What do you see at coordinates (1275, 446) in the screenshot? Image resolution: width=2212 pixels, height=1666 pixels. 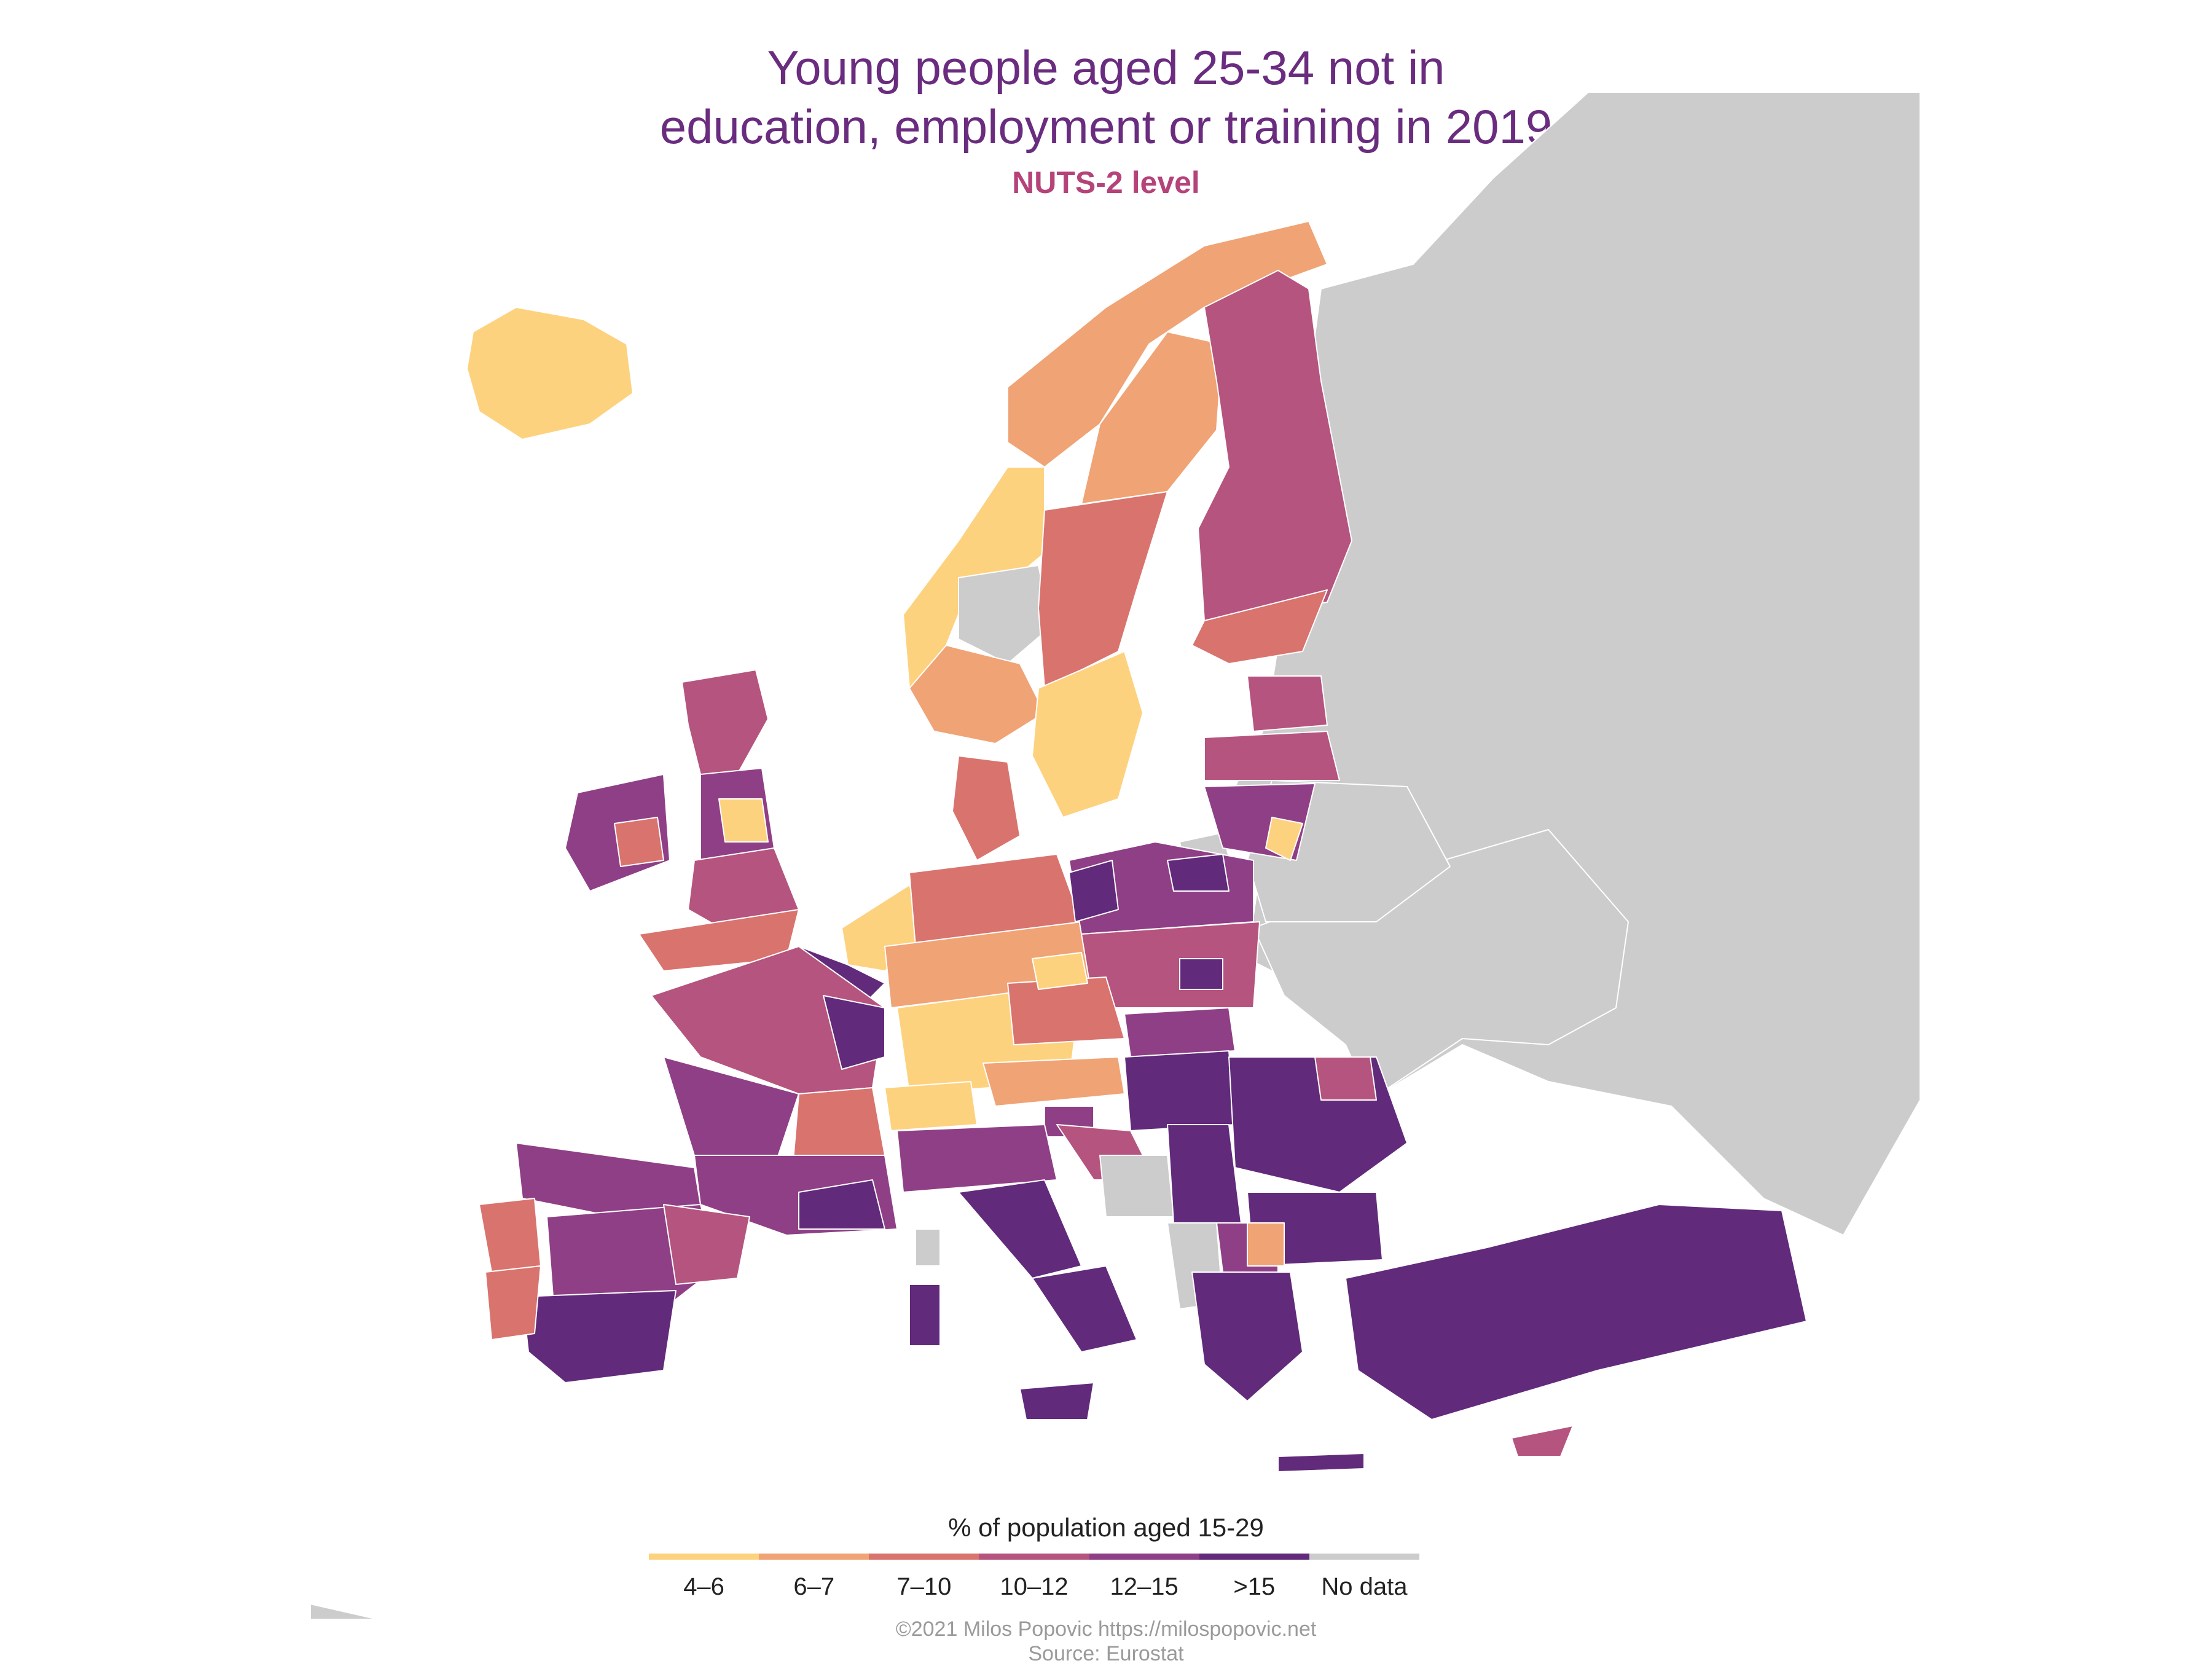 I see `region-finland-north` at bounding box center [1275, 446].